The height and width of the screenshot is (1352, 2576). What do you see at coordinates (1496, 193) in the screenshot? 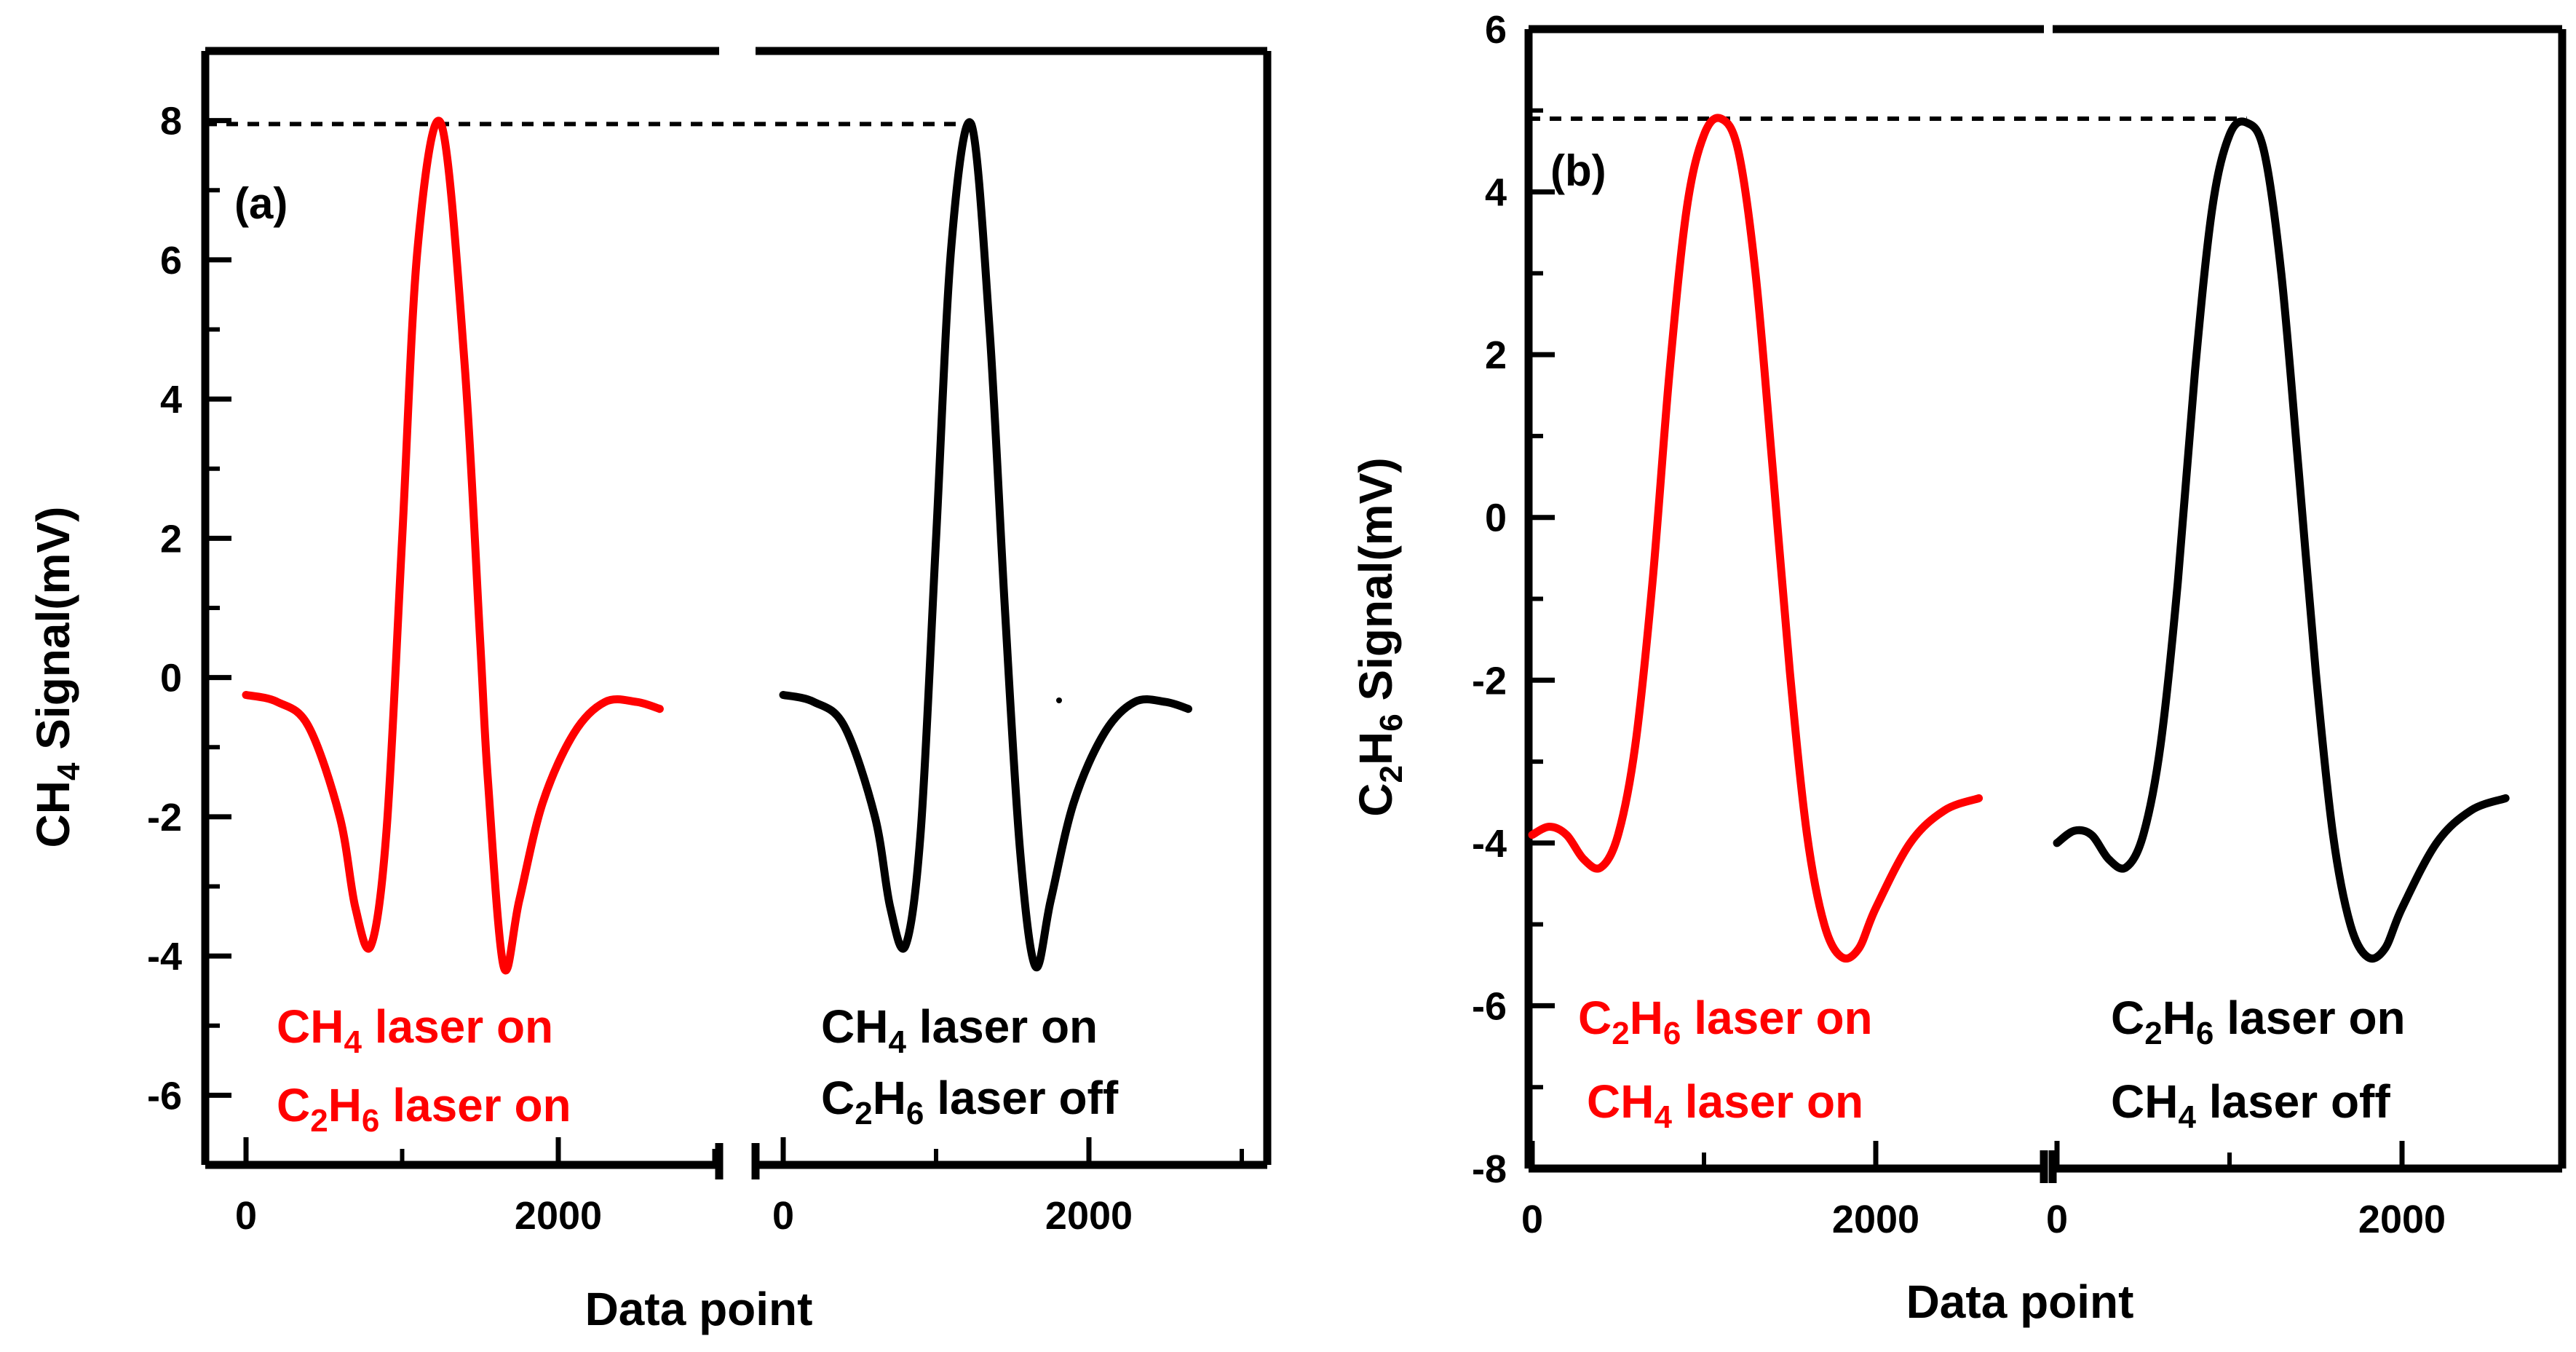
I see `b-y-tick-label-1: 4` at bounding box center [1496, 193].